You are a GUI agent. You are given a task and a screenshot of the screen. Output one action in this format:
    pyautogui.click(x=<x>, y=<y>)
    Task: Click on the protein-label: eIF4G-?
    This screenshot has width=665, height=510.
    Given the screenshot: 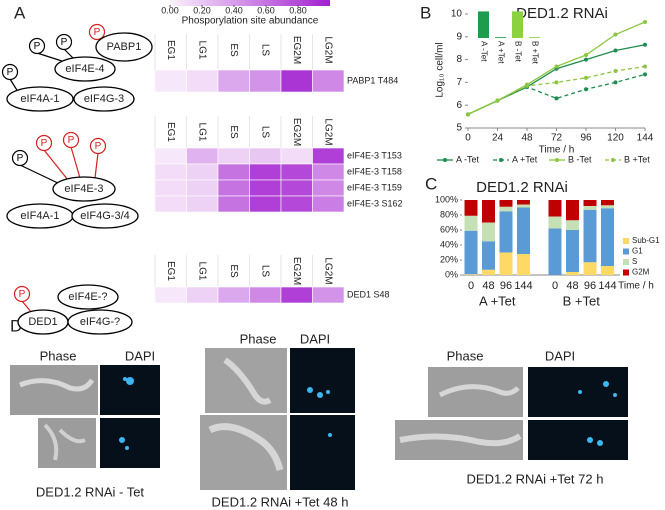 What is the action you would take?
    pyautogui.click(x=100, y=322)
    